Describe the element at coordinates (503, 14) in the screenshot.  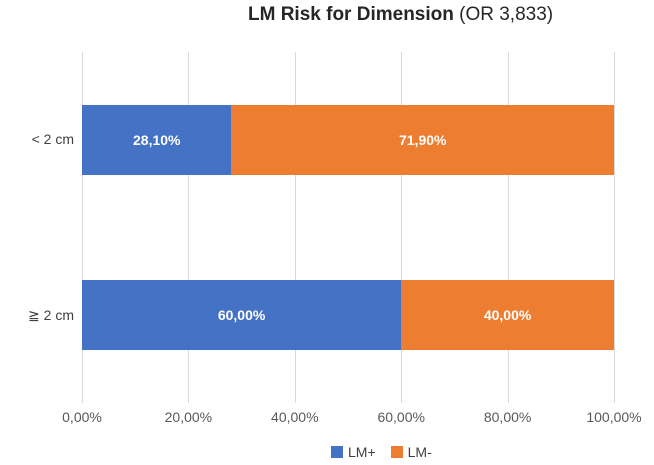
I see `chart-title-suffix: (OR 3,833)` at that location.